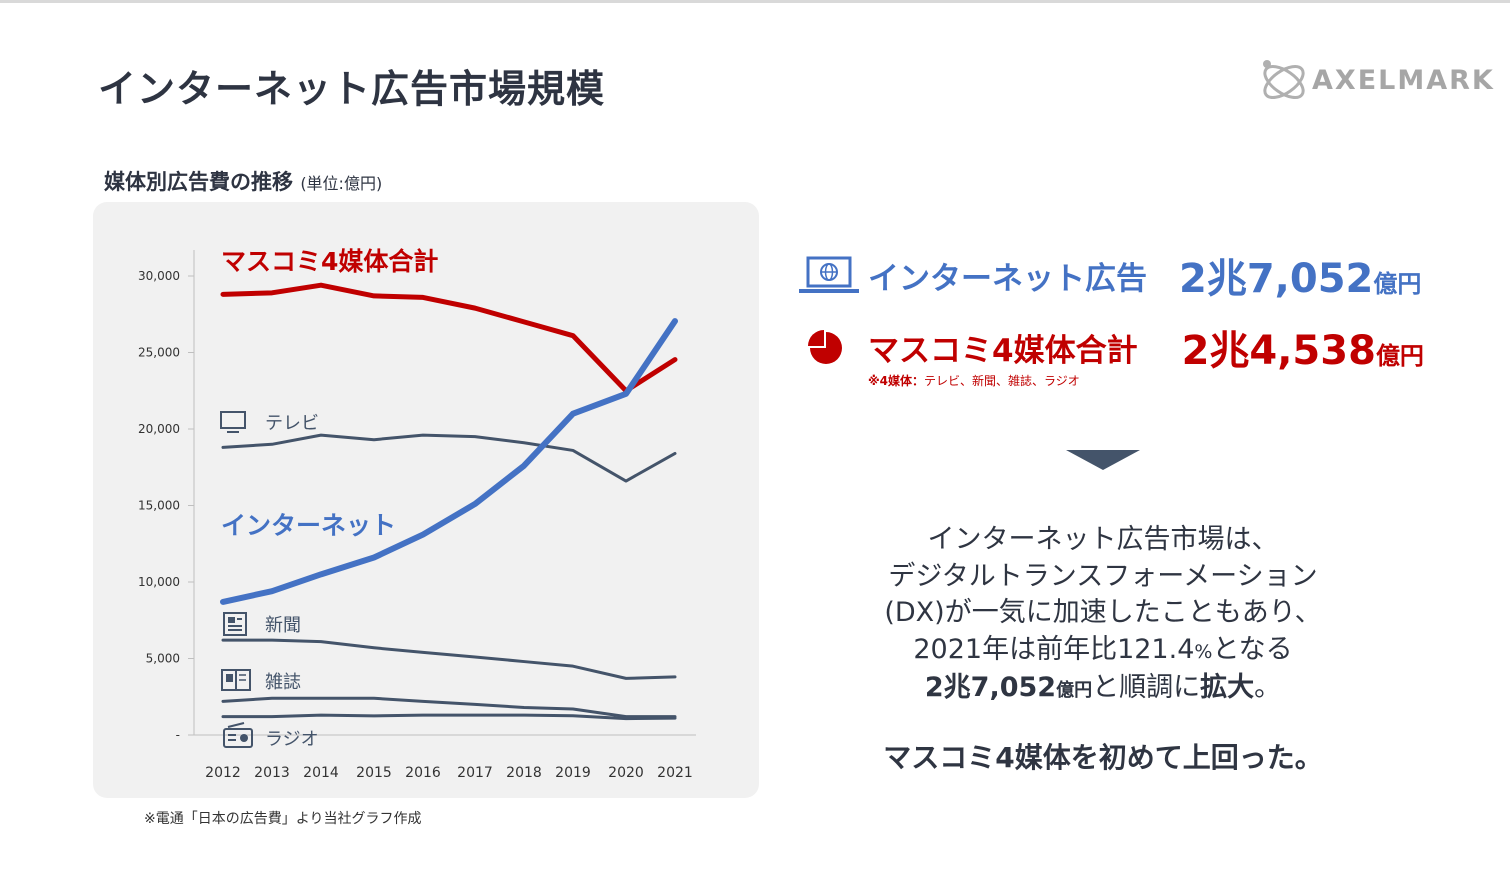  I want to click on stat-internet-value-unit: 億円, so click(1397, 284).